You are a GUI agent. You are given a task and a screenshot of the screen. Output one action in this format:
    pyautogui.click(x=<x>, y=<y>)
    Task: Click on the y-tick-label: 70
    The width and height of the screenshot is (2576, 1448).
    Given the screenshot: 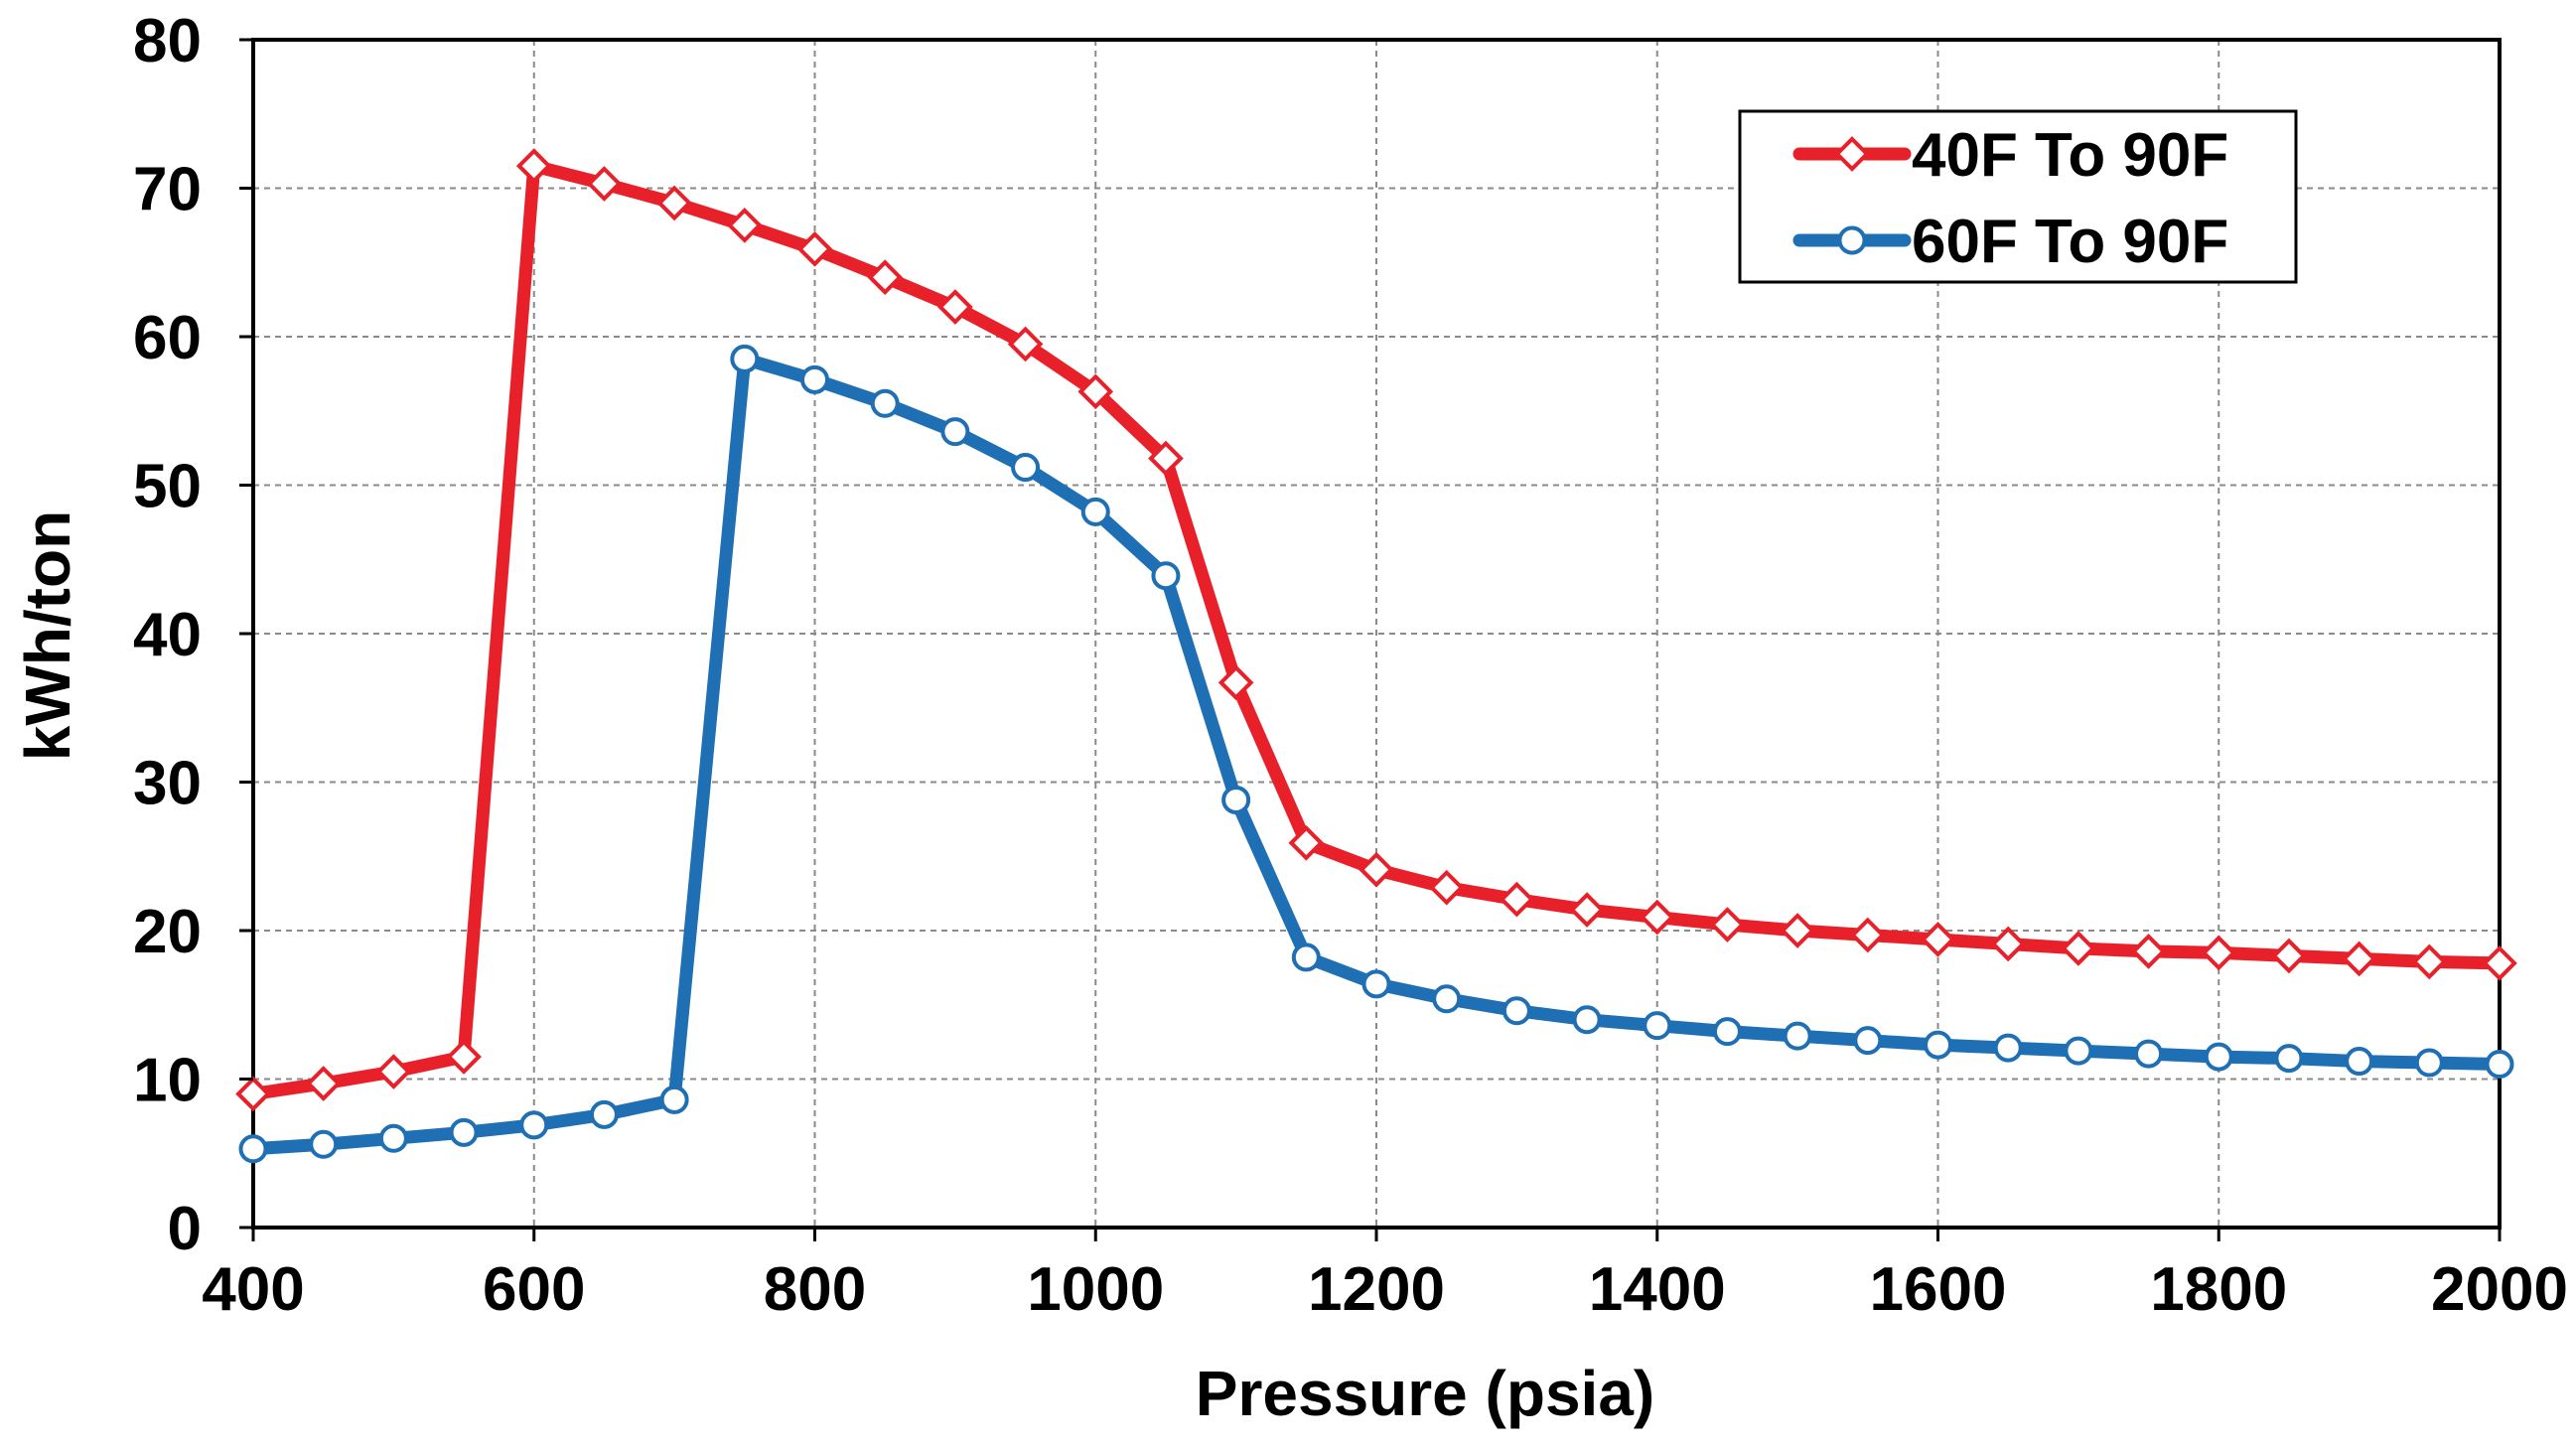 What is the action you would take?
    pyautogui.click(x=168, y=190)
    